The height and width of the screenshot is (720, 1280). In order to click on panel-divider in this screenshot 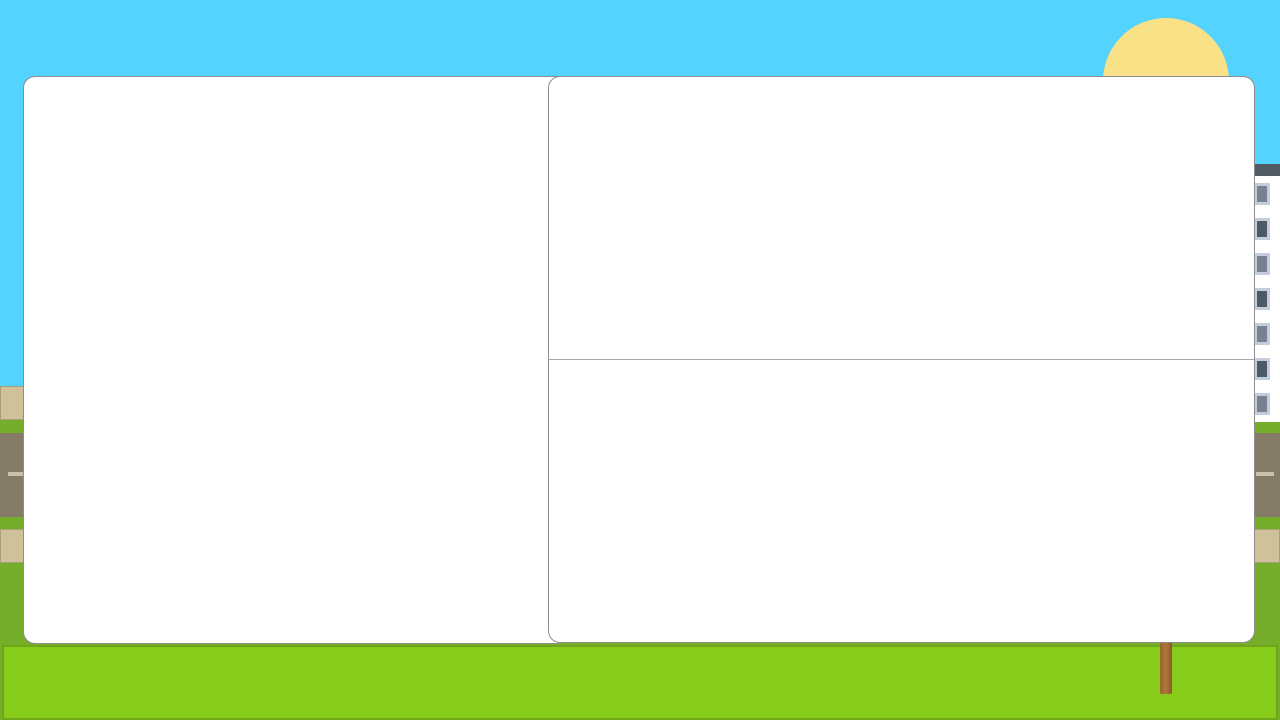, I will do `click(901, 359)`.